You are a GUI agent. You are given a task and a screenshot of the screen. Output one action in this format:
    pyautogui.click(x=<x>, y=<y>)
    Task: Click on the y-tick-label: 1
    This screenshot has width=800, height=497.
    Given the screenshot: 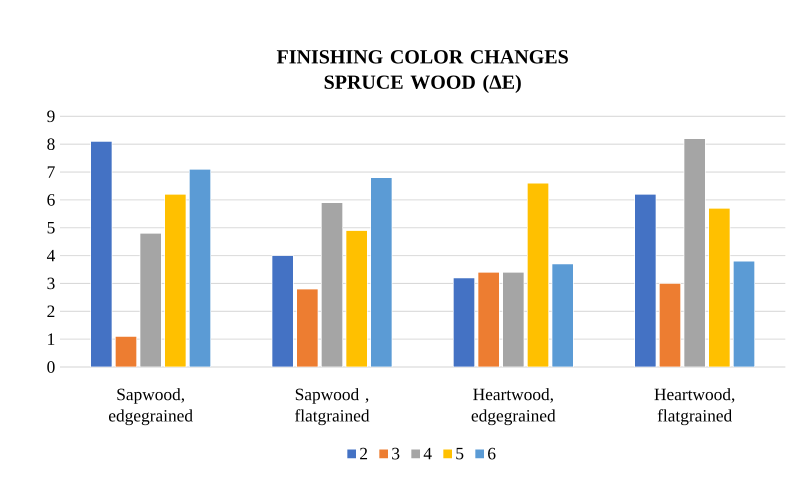 What is the action you would take?
    pyautogui.click(x=51, y=339)
    